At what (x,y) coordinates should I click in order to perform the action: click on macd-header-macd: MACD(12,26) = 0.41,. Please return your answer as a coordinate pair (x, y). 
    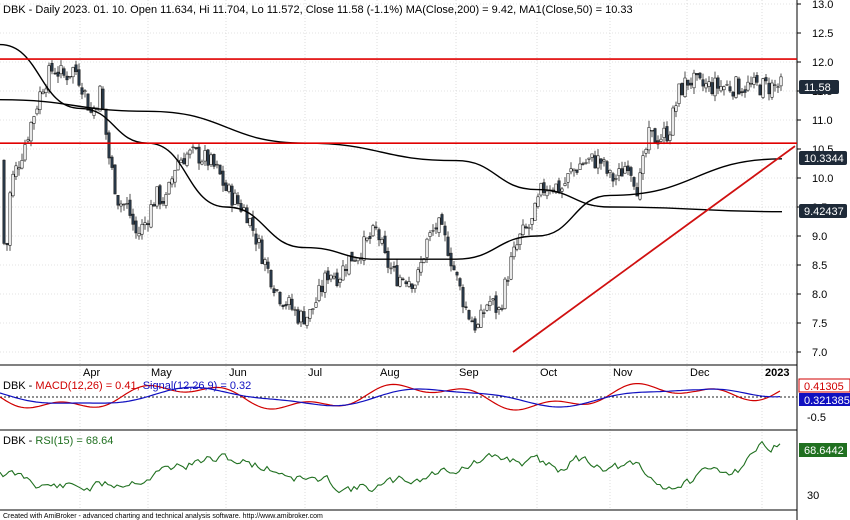
    Looking at the image, I should click on (88, 386).